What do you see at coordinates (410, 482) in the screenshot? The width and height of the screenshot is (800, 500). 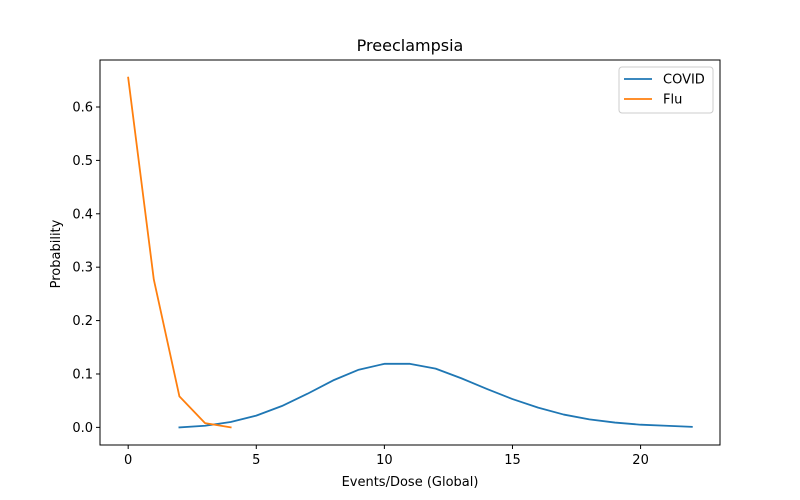 I see `x-axis-label: Events/Dose (Global)` at bounding box center [410, 482].